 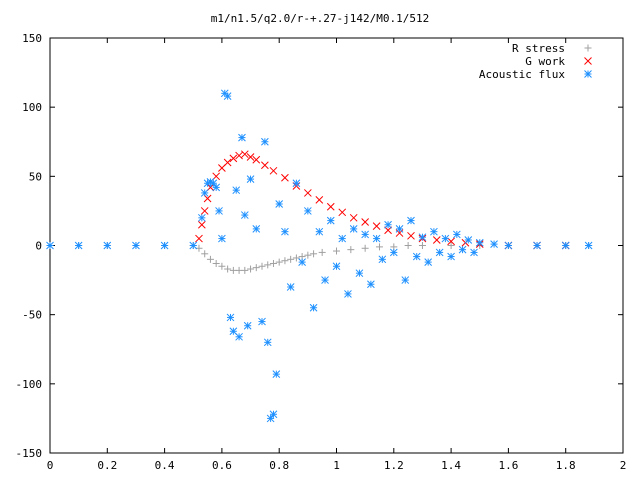 I want to click on x-tick-label: 1.4, so click(x=451, y=465).